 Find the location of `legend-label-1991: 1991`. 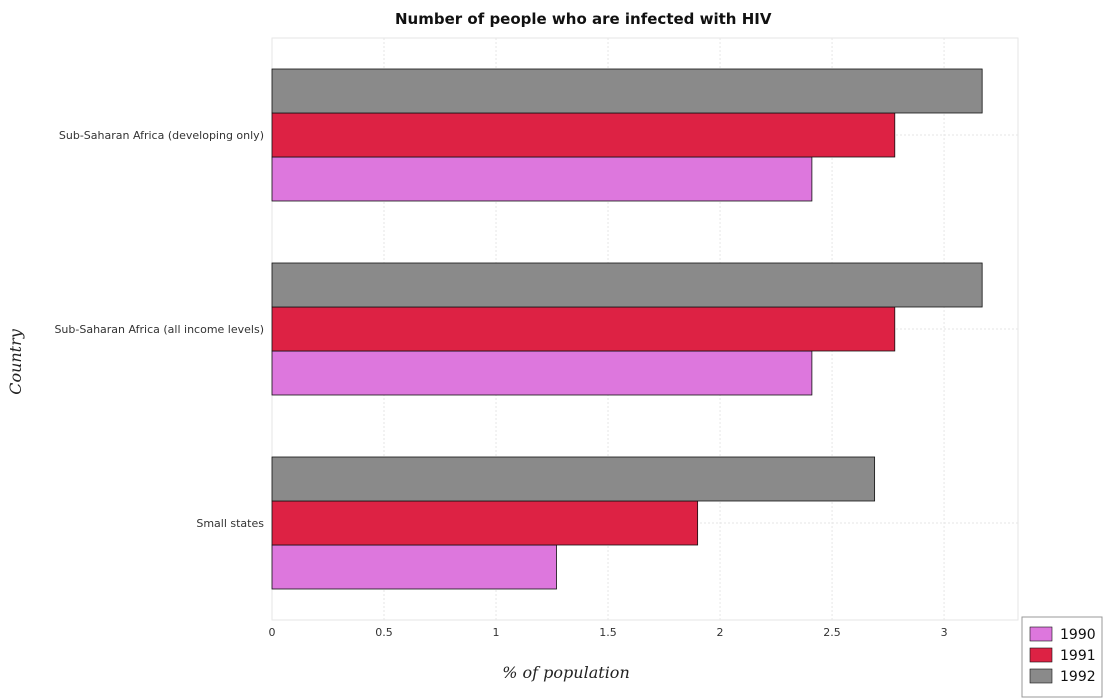

legend-label-1991: 1991 is located at coordinates (1078, 656).